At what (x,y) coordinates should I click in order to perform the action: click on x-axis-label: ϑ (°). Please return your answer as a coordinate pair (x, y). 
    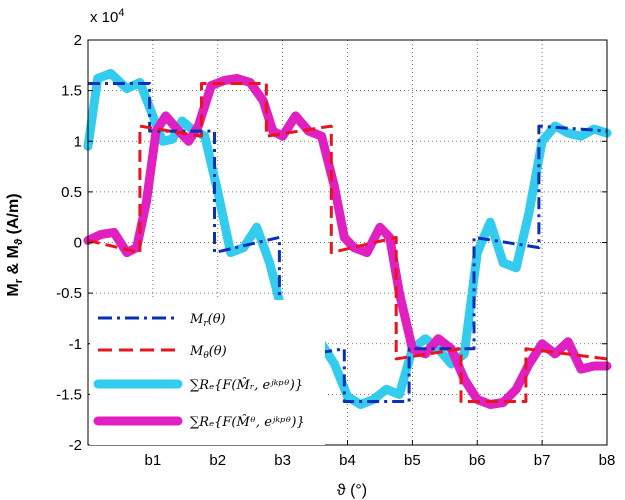
    Looking at the image, I should click on (352, 490).